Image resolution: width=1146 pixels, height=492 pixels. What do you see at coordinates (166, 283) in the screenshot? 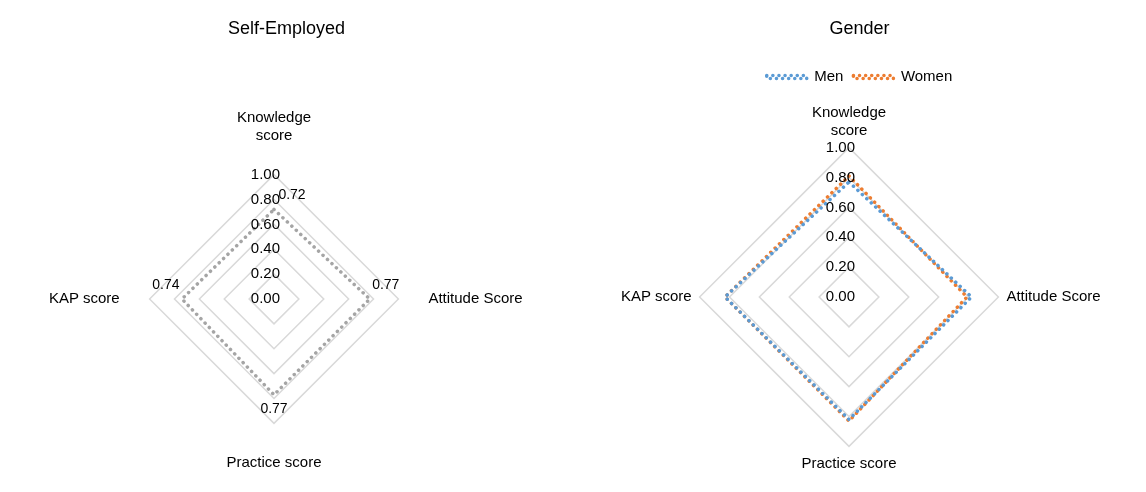
I see `data-label: 0.74` at bounding box center [166, 283].